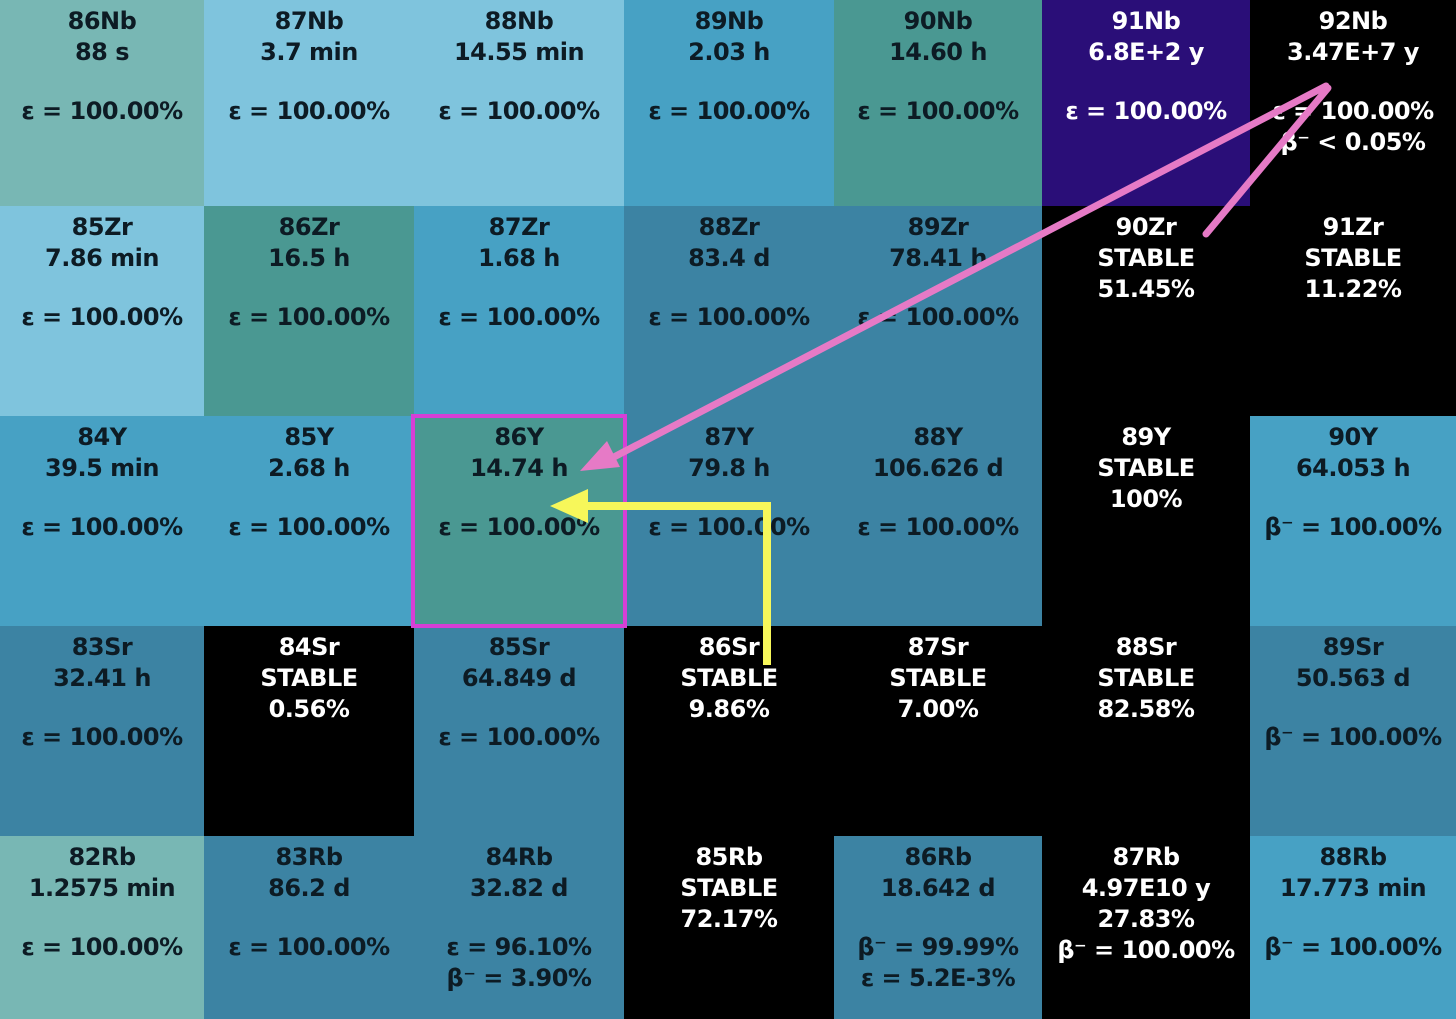 This screenshot has width=1456, height=1019. I want to click on nuclide-symbol: 91Zr, so click(1353, 227).